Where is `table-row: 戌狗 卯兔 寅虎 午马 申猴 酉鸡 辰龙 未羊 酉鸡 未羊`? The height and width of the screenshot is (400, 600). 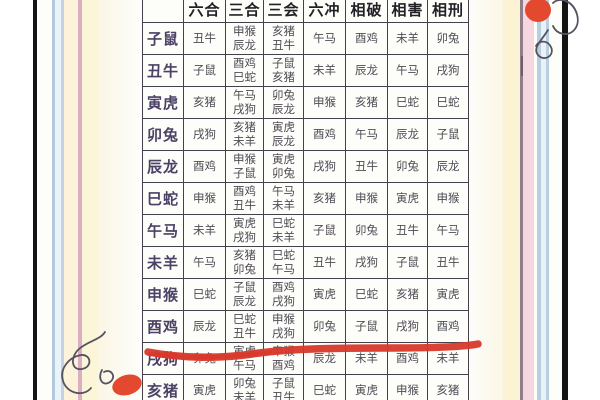 table-row: 戌狗 卯兔 寅虎 午马 申猴 酉鸡 辰龙 未羊 酉鸡 未羊 is located at coordinates (305, 358).